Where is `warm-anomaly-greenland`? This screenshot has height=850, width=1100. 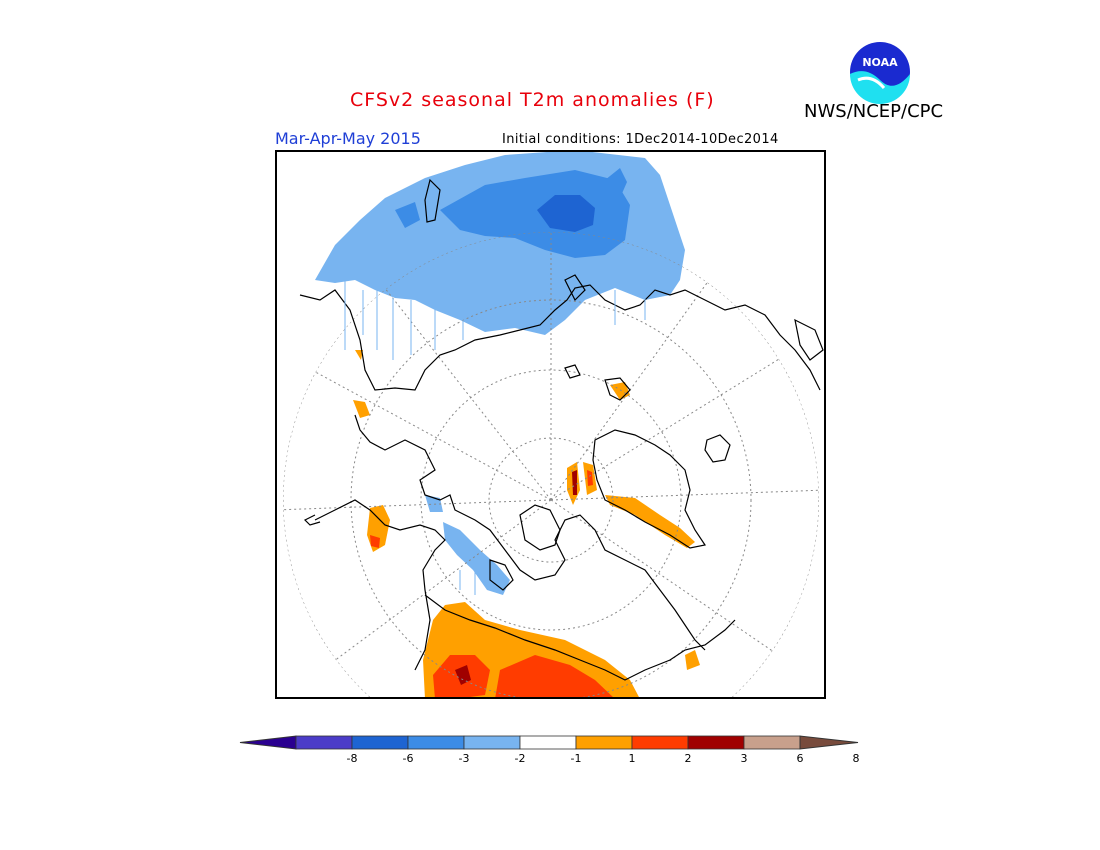 warm-anomaly-greenland is located at coordinates (631, 465).